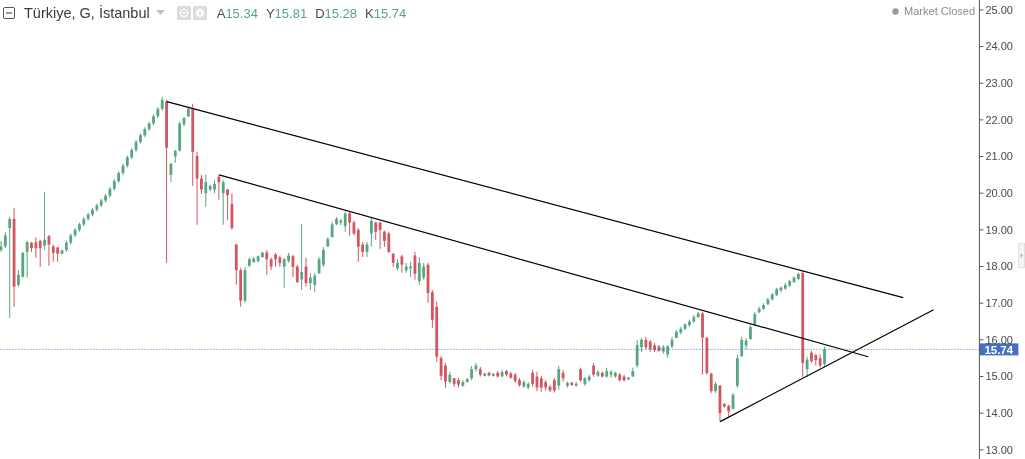 Image resolution: width=1025 pixels, height=459 pixels. What do you see at coordinates (999, 46) in the screenshot?
I see `y-tick-label: 24.00` at bounding box center [999, 46].